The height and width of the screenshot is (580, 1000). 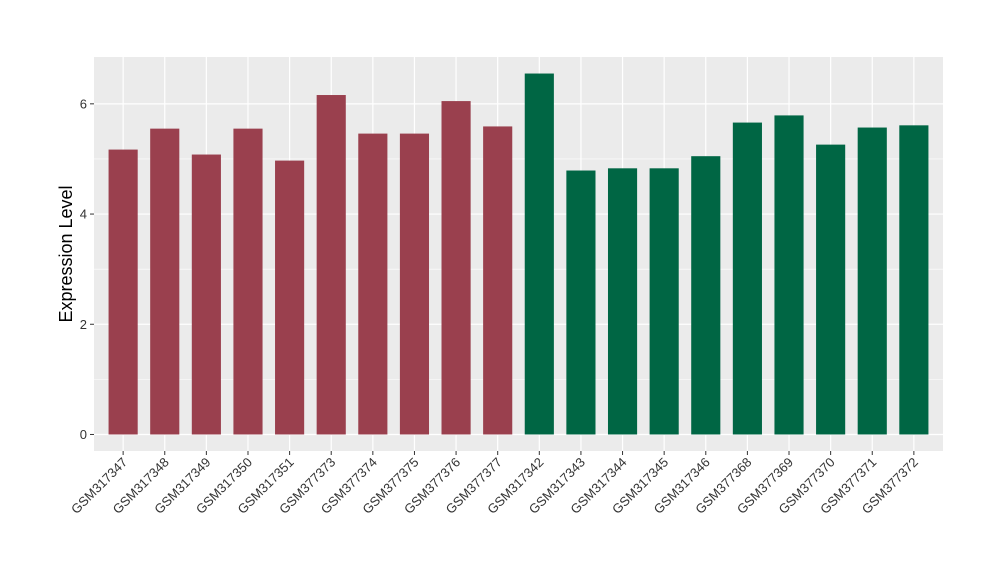 I want to click on y-axis: 0 2 4 6, so click(x=87, y=269).